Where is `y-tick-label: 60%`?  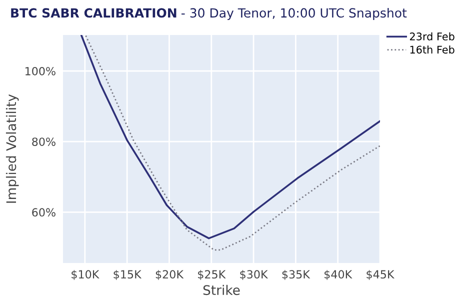
y-tick-label: 60% is located at coordinates (44, 212).